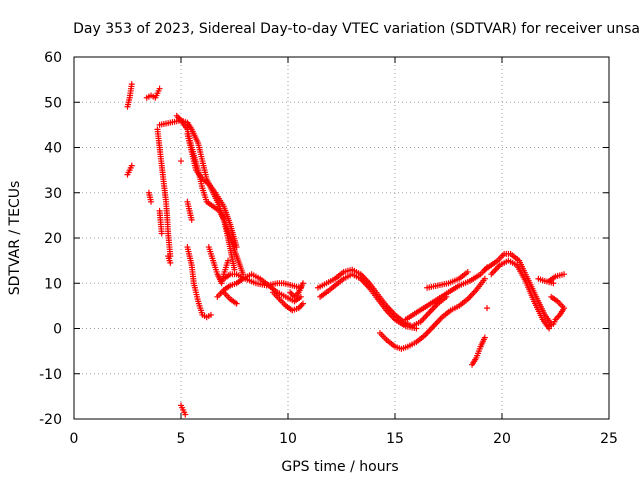  What do you see at coordinates (53, 103) in the screenshot?
I see `y-tick-label: 50` at bounding box center [53, 103].